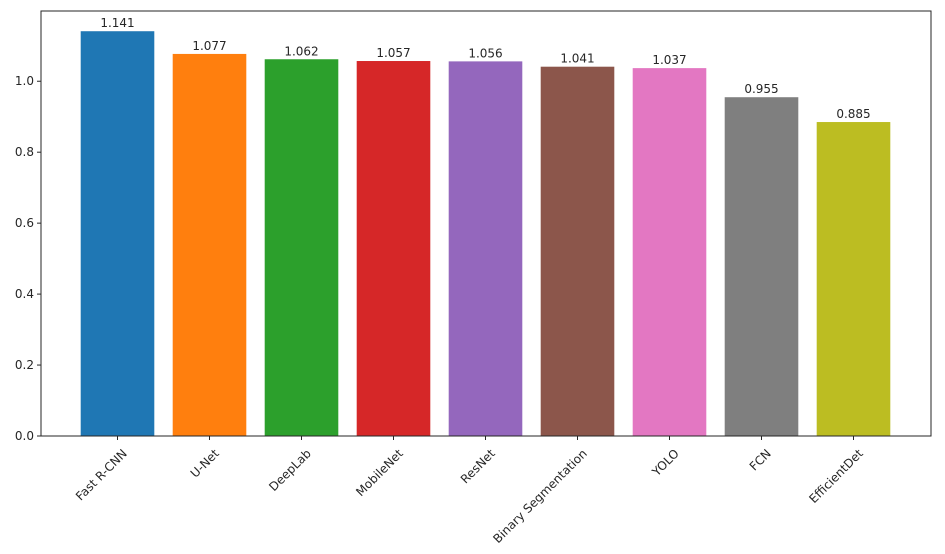 This screenshot has width=945, height=554. I want to click on y-tick-label: 1.0, so click(24, 81).